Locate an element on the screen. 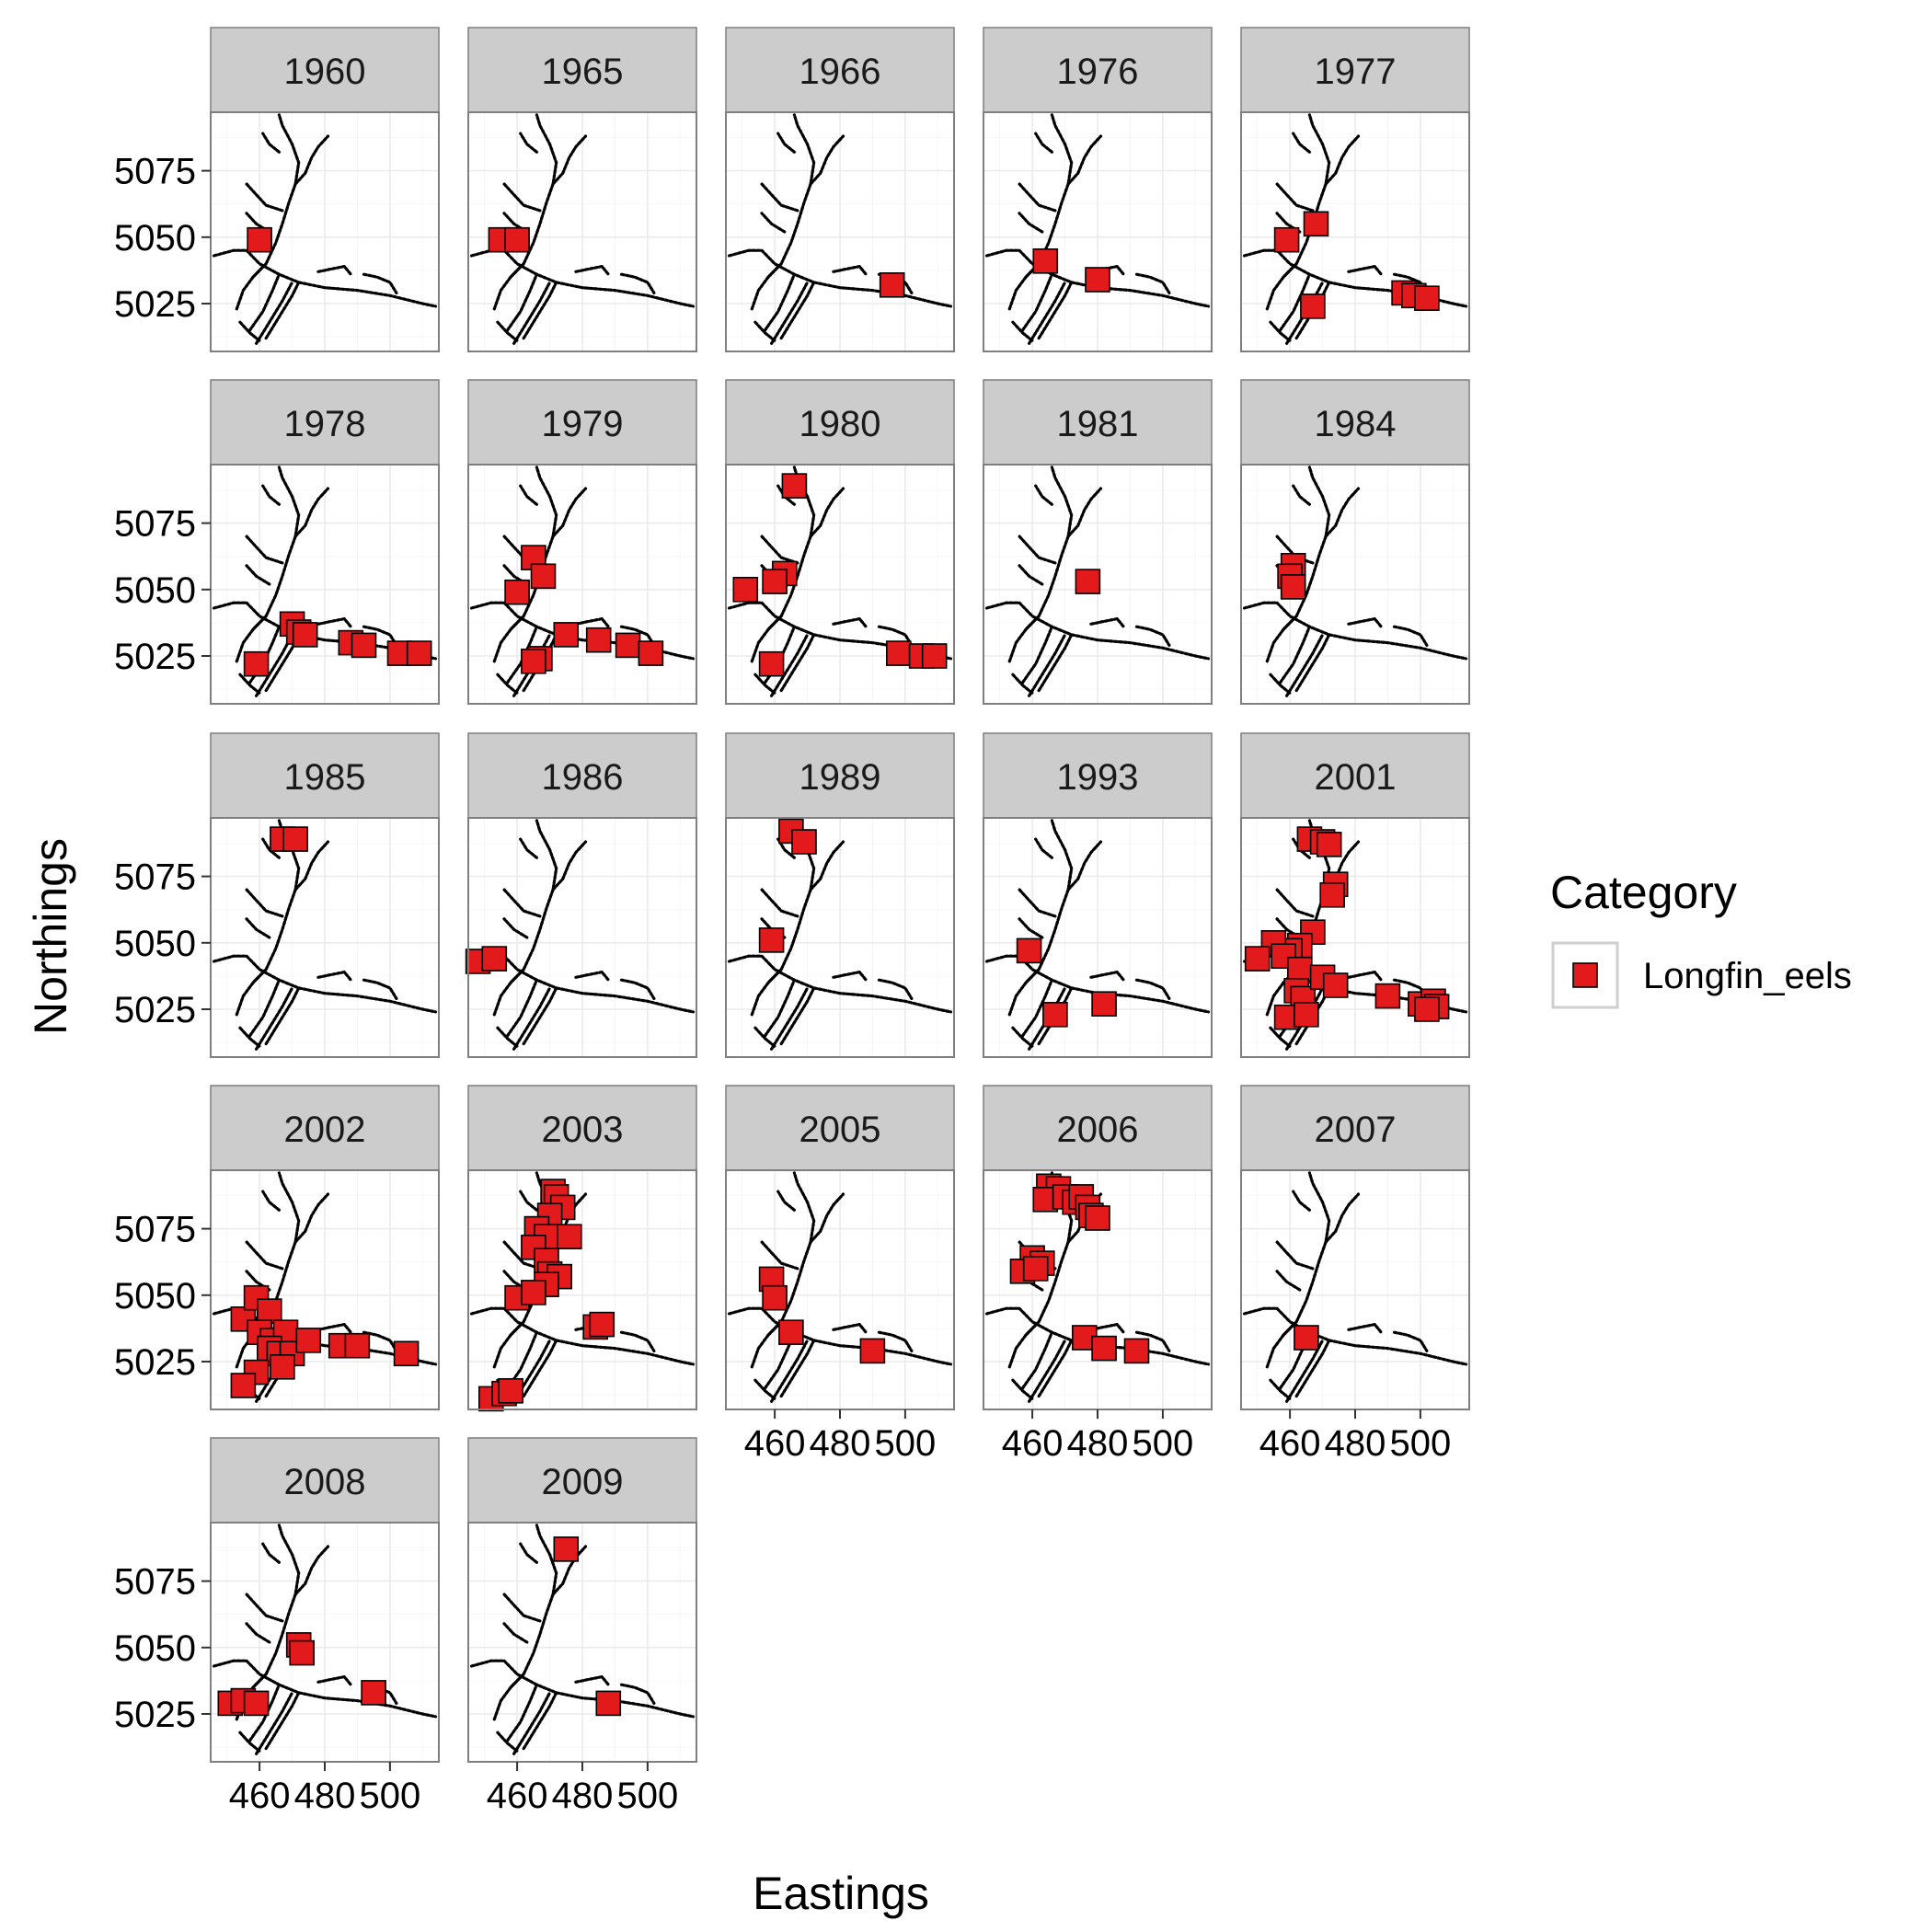 The width and height of the screenshot is (1932, 1932). x-axis-title: Eastings is located at coordinates (841, 1893).